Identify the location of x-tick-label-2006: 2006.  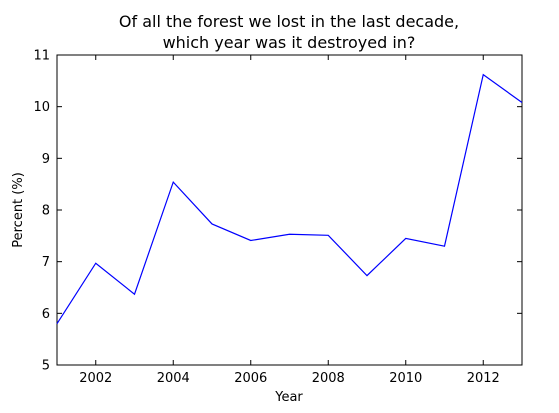
(250, 378).